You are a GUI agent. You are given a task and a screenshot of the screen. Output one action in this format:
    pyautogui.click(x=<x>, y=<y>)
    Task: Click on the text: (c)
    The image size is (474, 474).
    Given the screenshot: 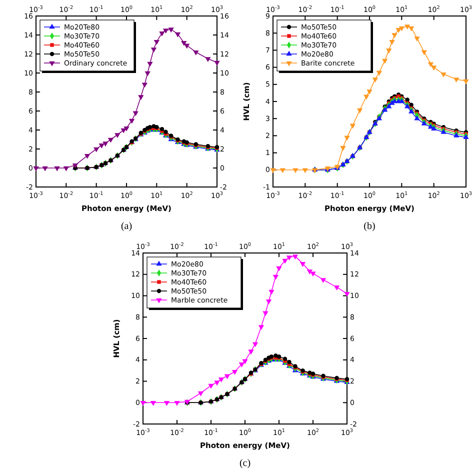 What is the action you would take?
    pyautogui.click(x=245, y=463)
    